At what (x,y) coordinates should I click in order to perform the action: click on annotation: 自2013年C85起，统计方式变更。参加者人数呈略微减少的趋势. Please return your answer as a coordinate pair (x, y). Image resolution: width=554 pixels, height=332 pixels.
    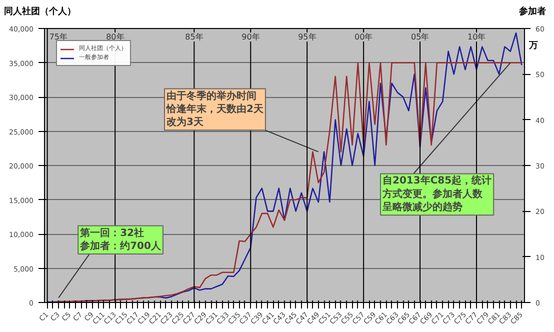
    Looking at the image, I should click on (437, 194).